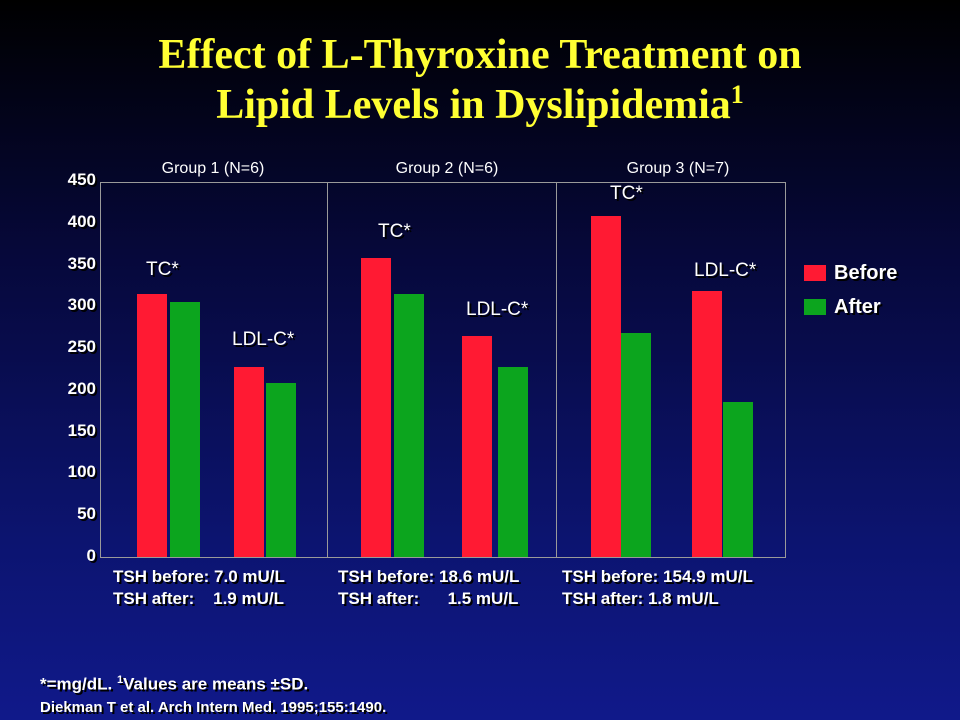 This screenshot has width=960, height=720. Describe the element at coordinates (815, 307) in the screenshot. I see `legend-swatch-after` at that location.